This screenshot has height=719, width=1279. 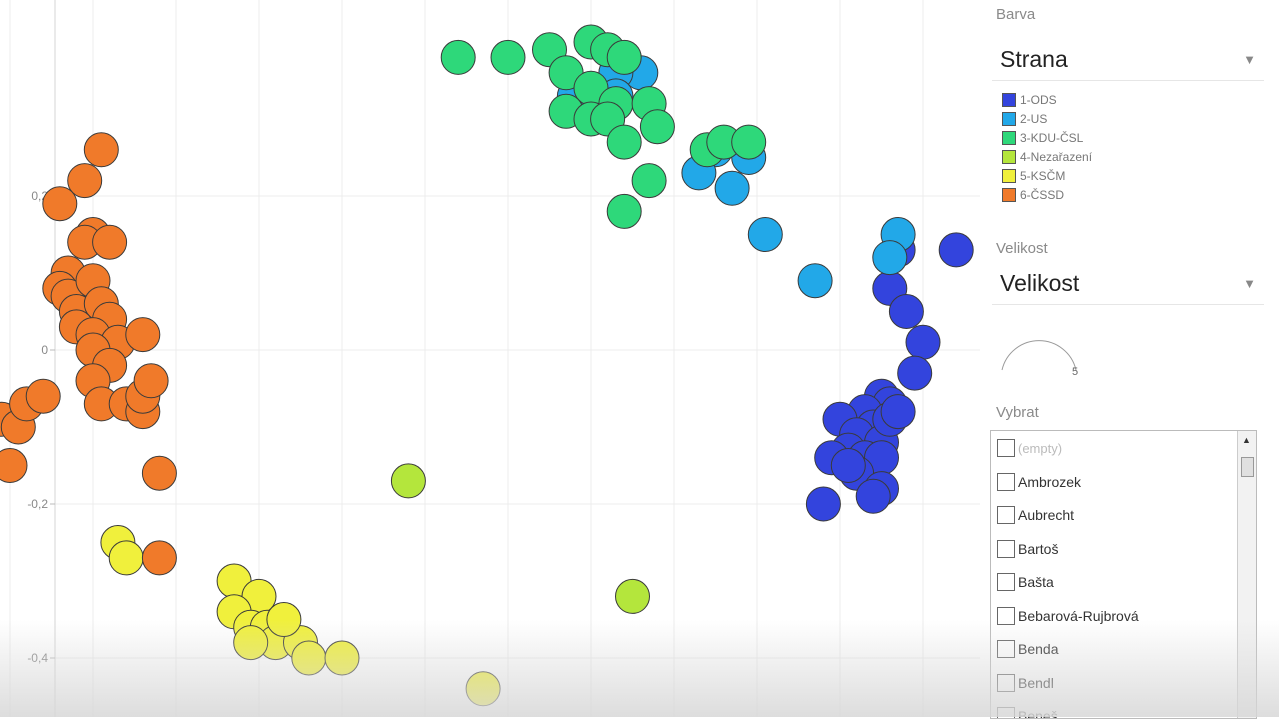 I want to click on legend-entry: 3-KDU-ČSL, so click(x=1047, y=137).